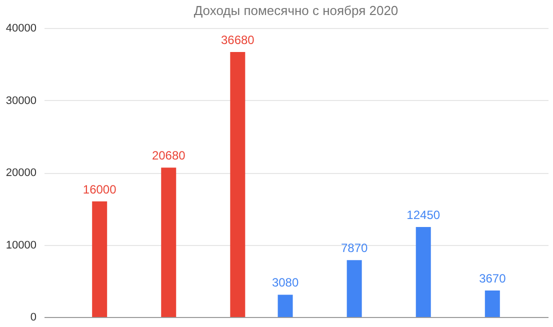 The width and height of the screenshot is (553, 327). Describe the element at coordinates (21, 173) in the screenshot. I see `y-tick-label: 20000` at that location.